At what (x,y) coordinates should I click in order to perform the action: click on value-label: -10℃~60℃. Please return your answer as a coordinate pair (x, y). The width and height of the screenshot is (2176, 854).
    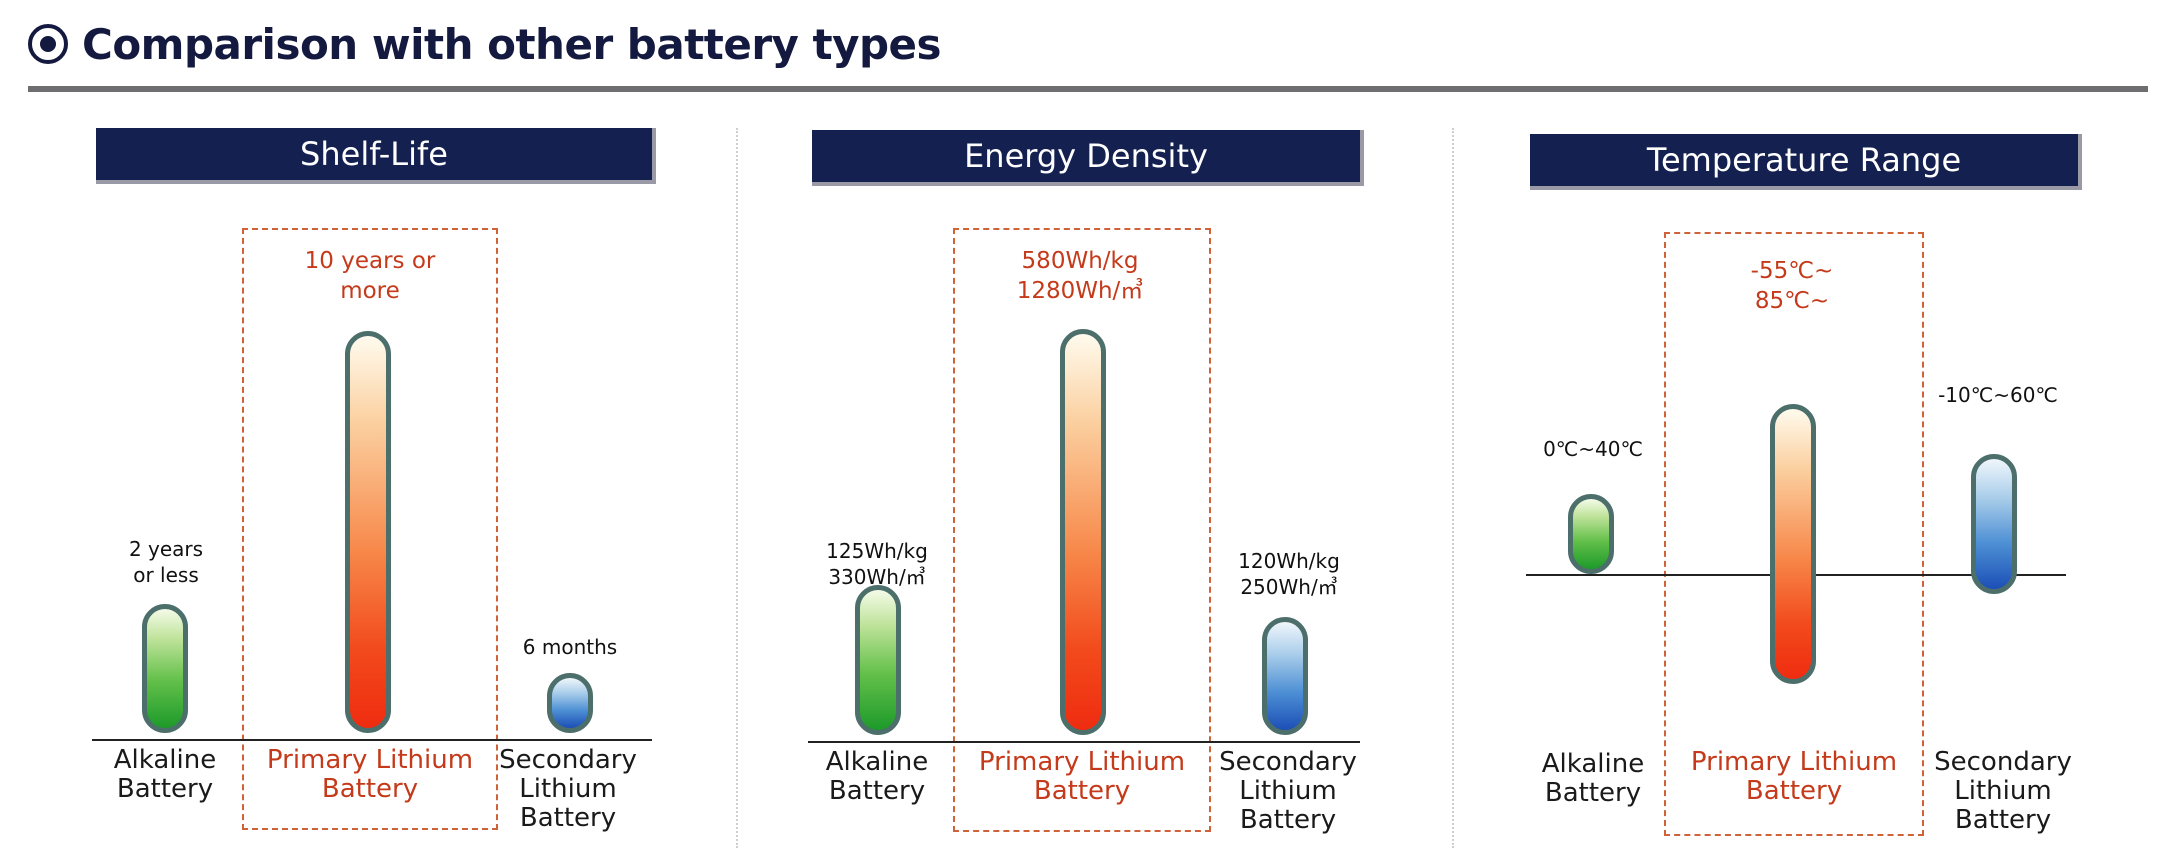
    Looking at the image, I should click on (1998, 395).